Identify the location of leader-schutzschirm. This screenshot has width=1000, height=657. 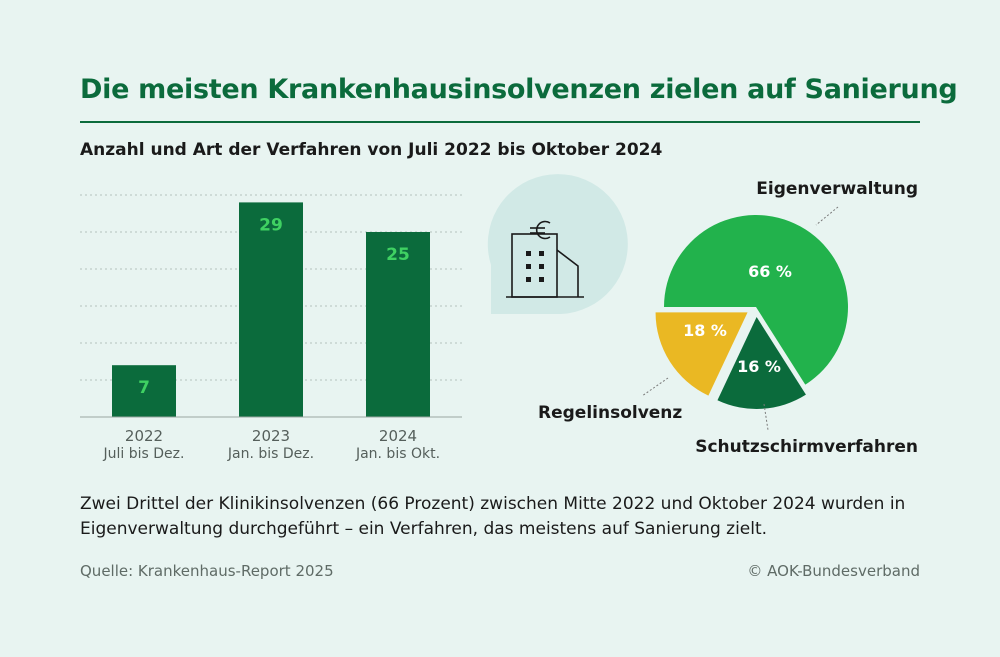
(766, 417).